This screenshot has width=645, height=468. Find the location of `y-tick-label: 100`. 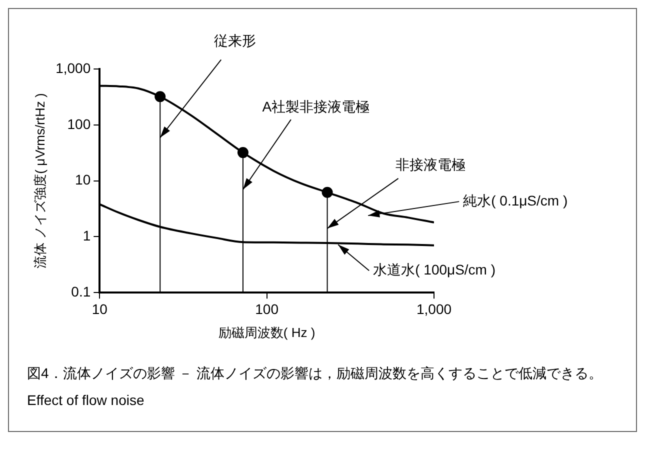

y-tick-label: 100 is located at coordinates (79, 124).